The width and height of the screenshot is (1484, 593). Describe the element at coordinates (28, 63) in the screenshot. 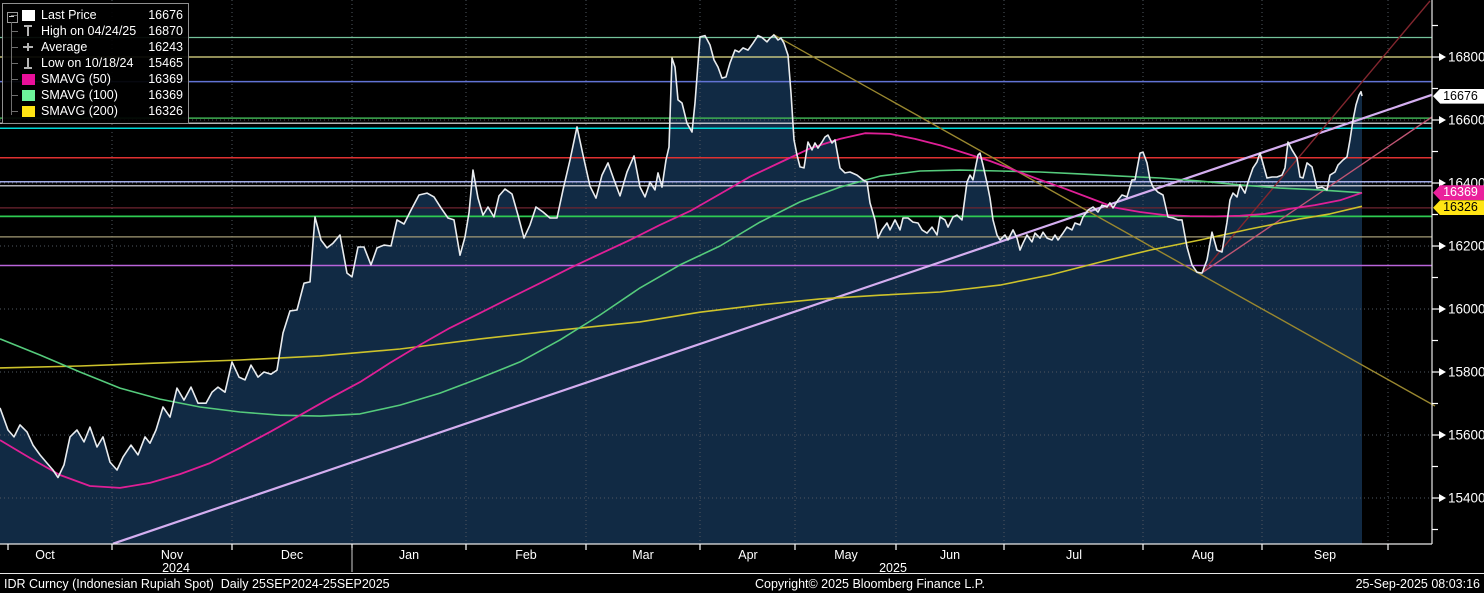

I see `low-marker-icon` at that location.